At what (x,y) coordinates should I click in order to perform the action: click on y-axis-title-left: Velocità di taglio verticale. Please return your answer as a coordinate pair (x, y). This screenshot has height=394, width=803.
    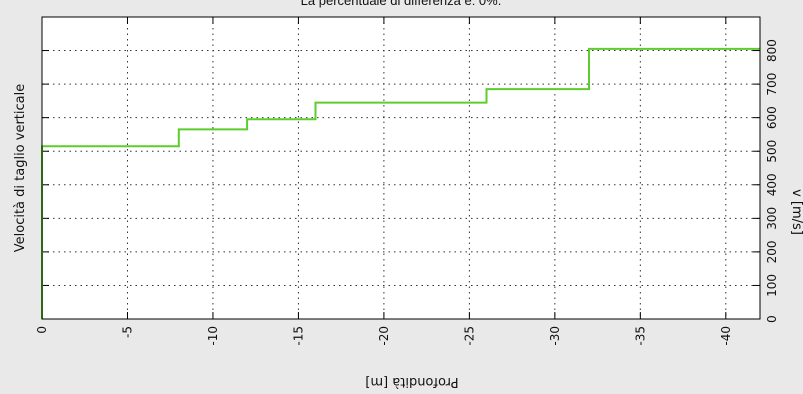
    Looking at the image, I should click on (20, 168).